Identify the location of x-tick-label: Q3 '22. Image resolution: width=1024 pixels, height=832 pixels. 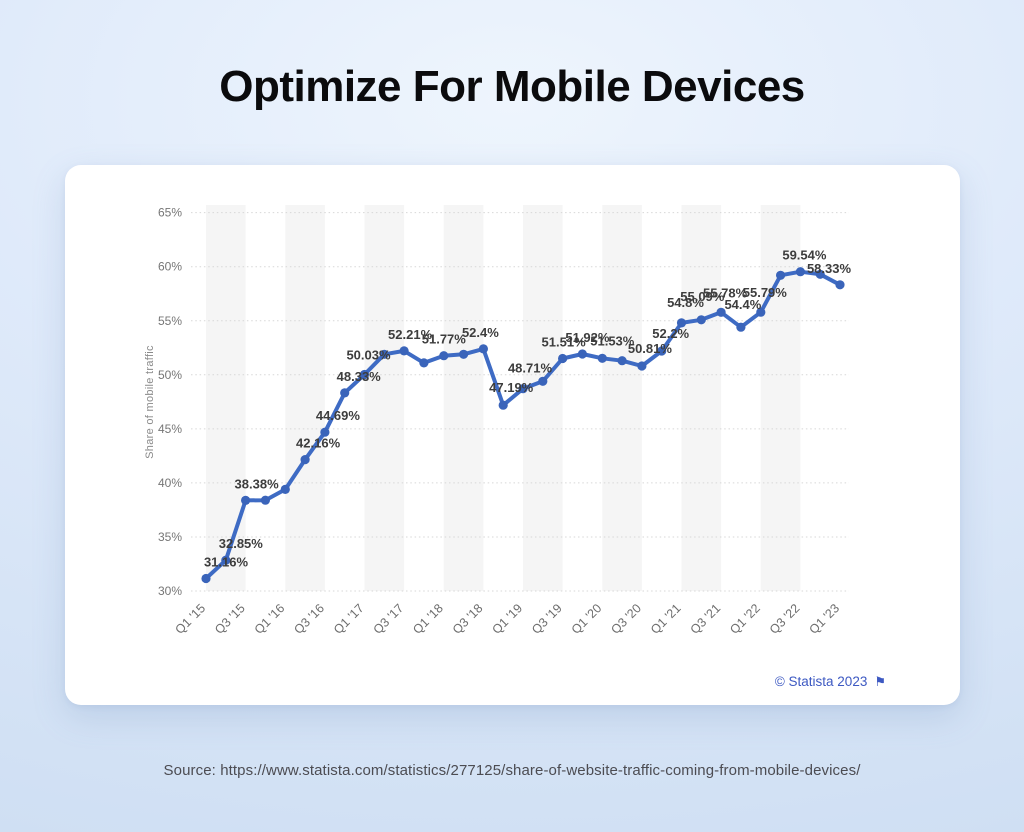
(785, 619).